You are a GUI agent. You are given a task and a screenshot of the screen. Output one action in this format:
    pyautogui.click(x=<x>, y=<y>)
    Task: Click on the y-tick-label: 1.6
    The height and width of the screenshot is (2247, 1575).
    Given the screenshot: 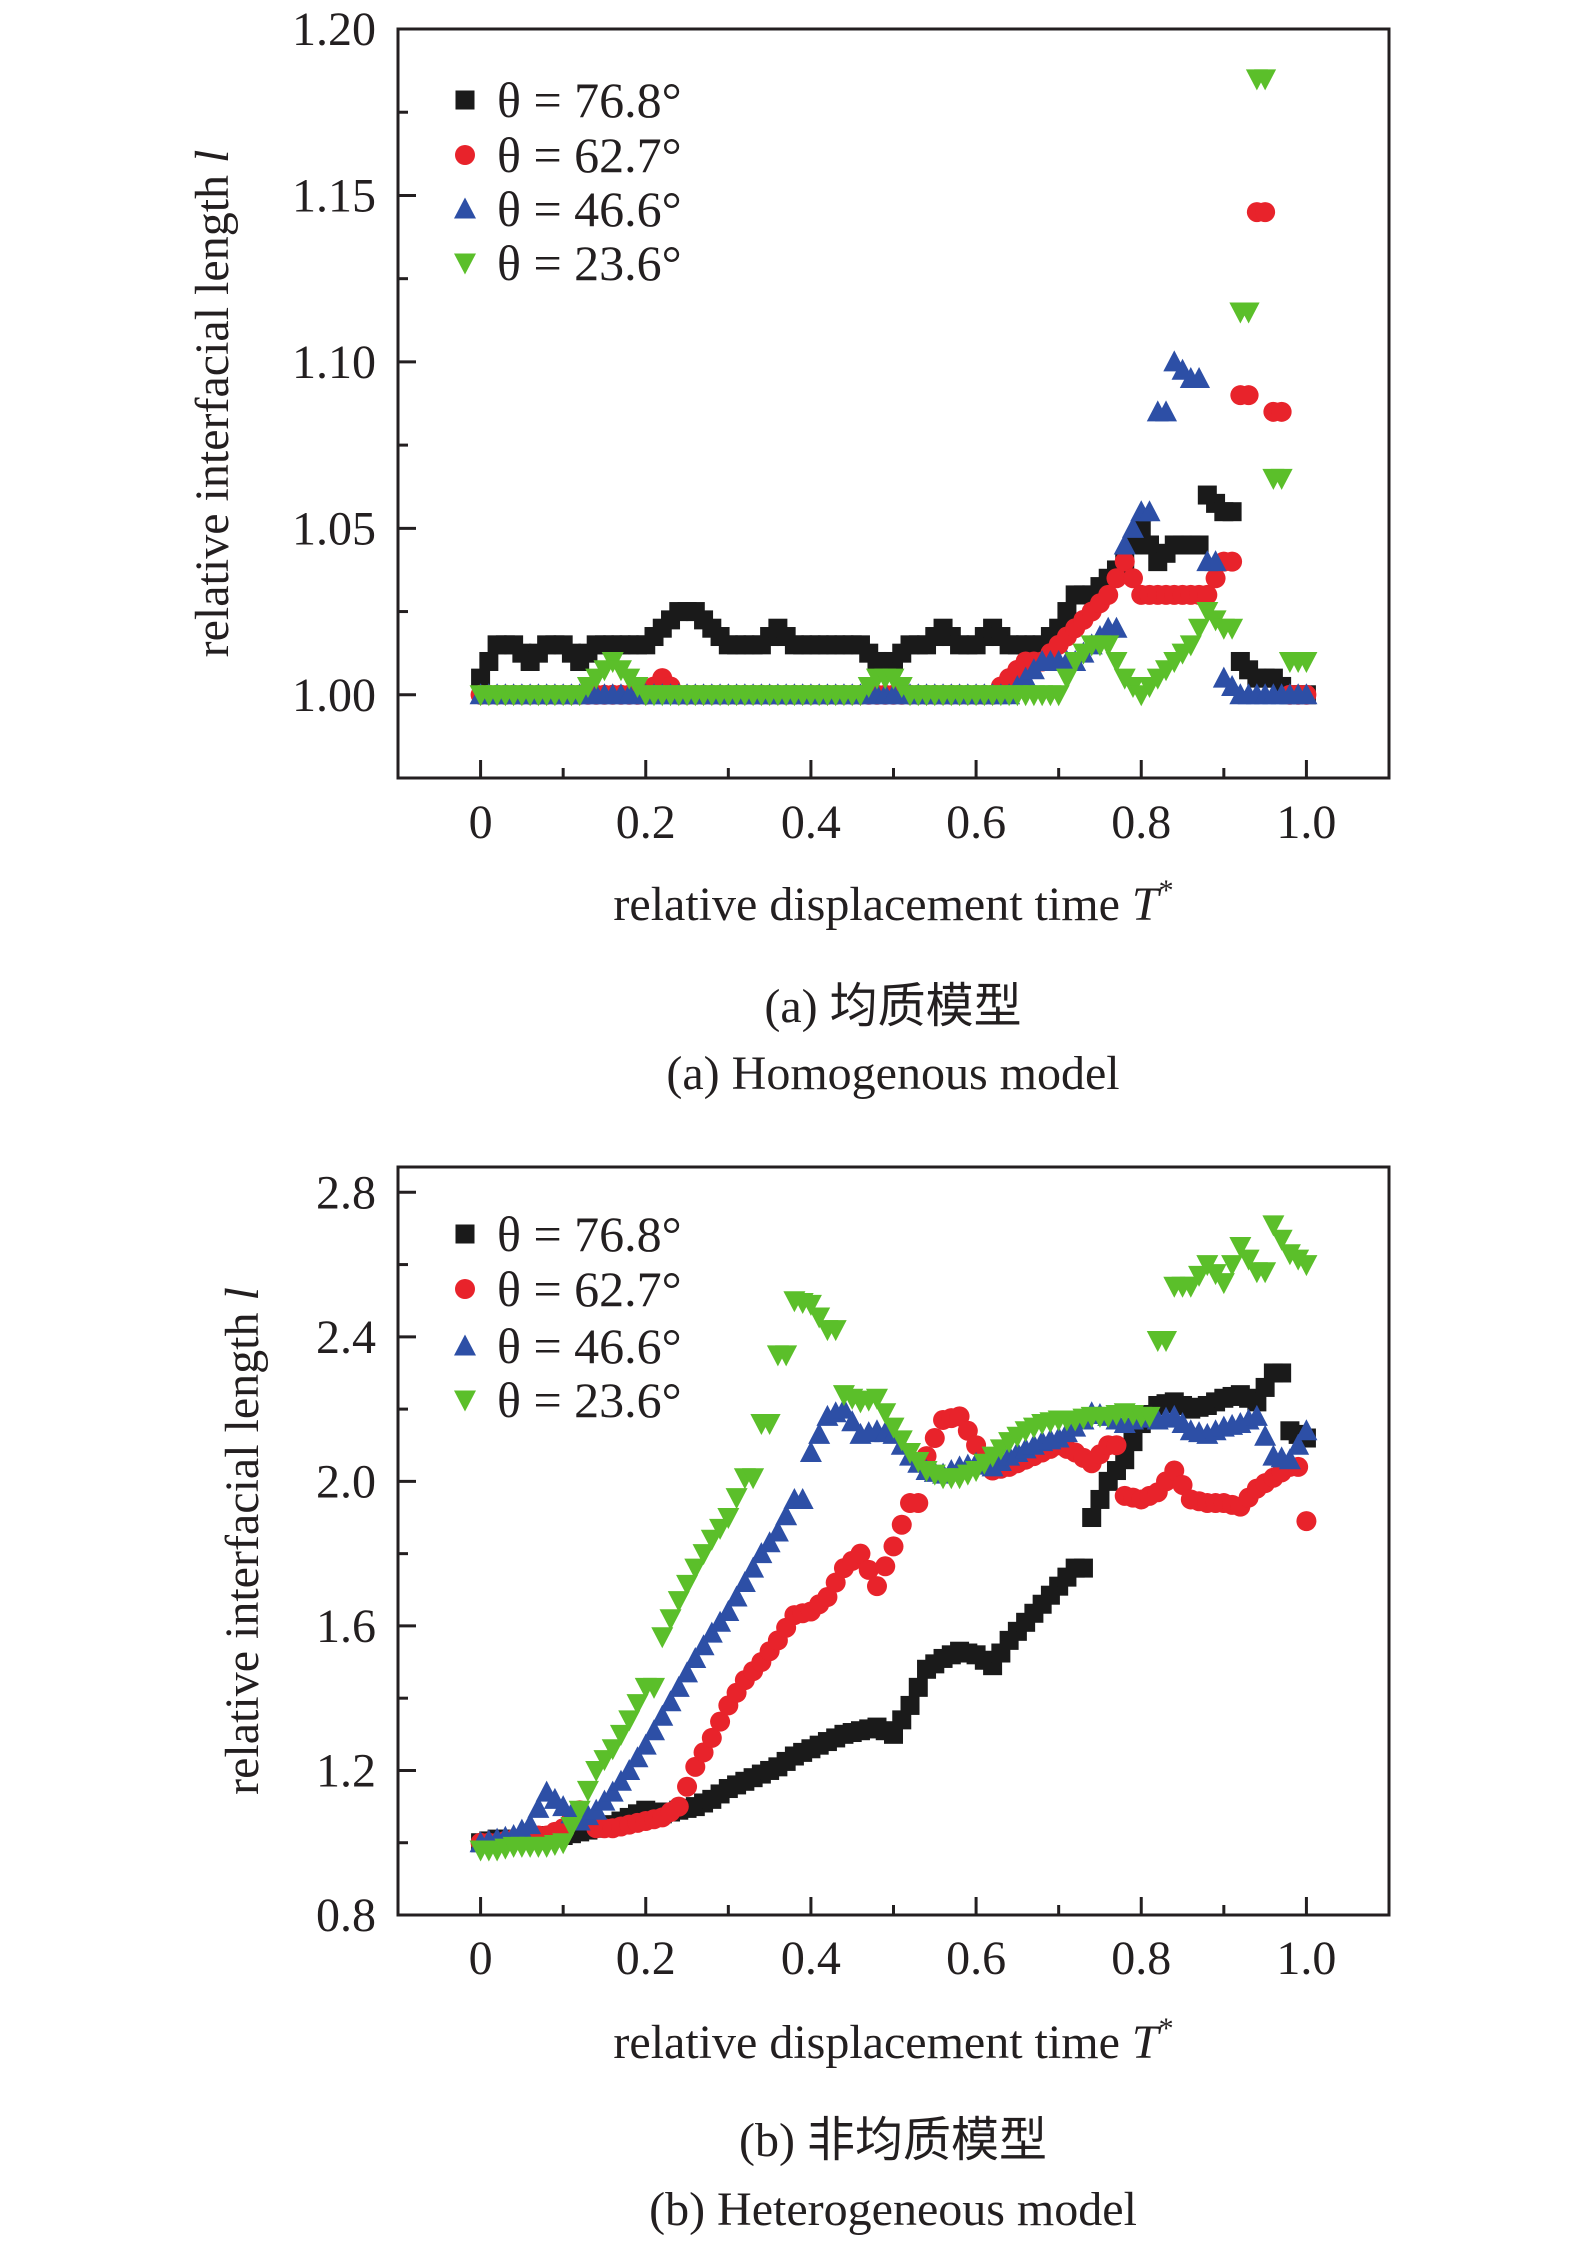 What is the action you would take?
    pyautogui.click(x=346, y=1626)
    